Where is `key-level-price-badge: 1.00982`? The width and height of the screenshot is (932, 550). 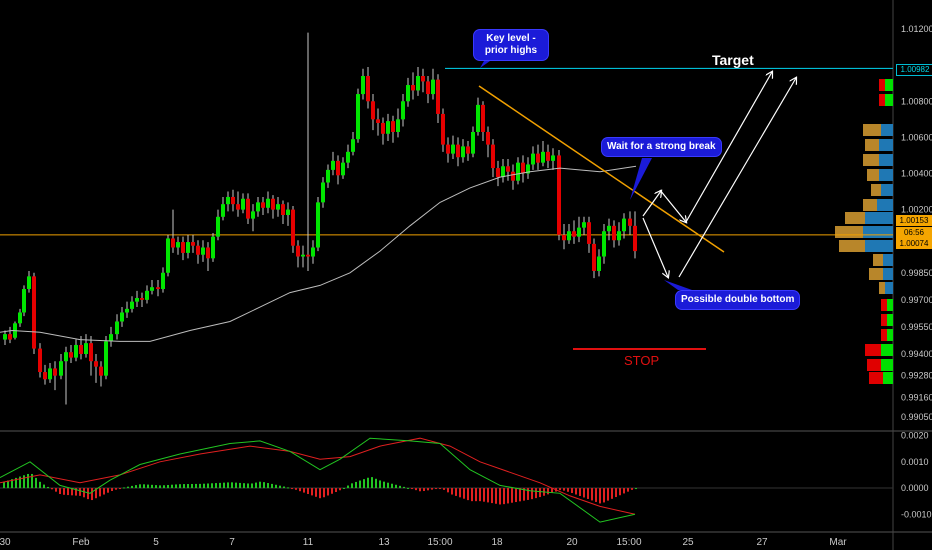
key-level-price-badge: 1.00982 is located at coordinates (914, 70).